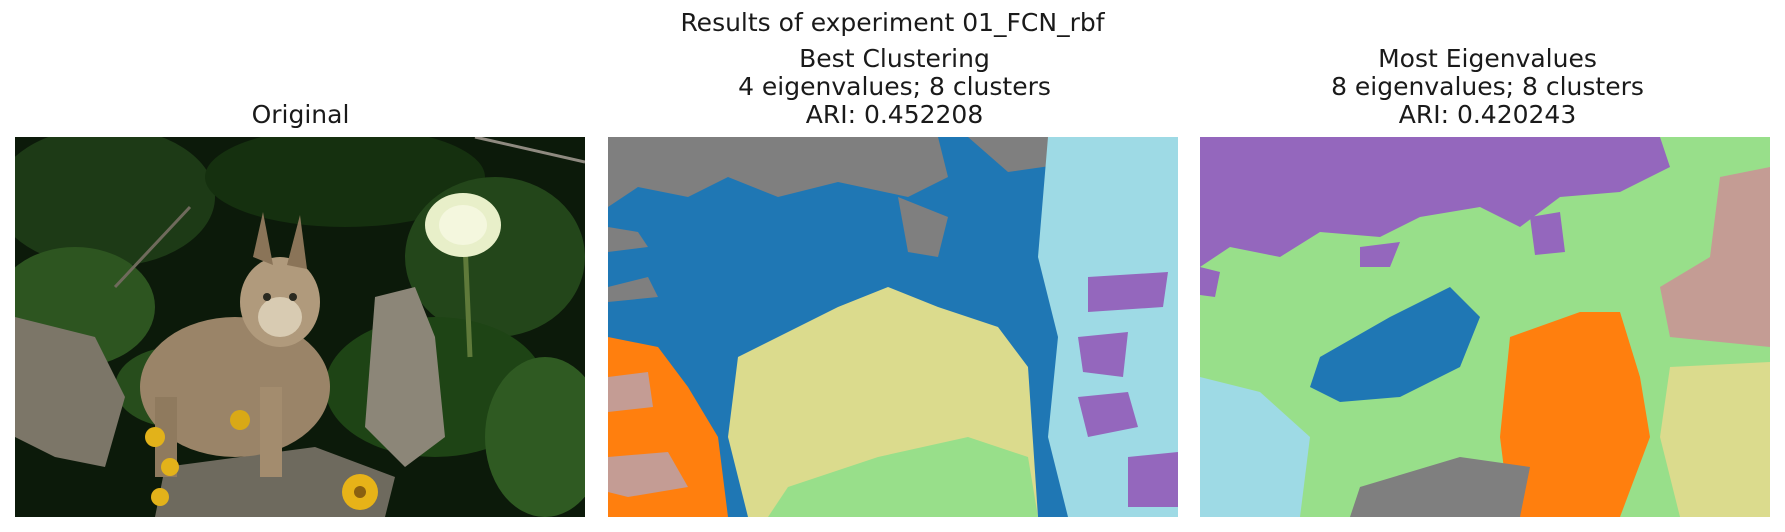 This screenshot has height=532, width=1785. I want to click on panel-title-original: Original, so click(300, 115).